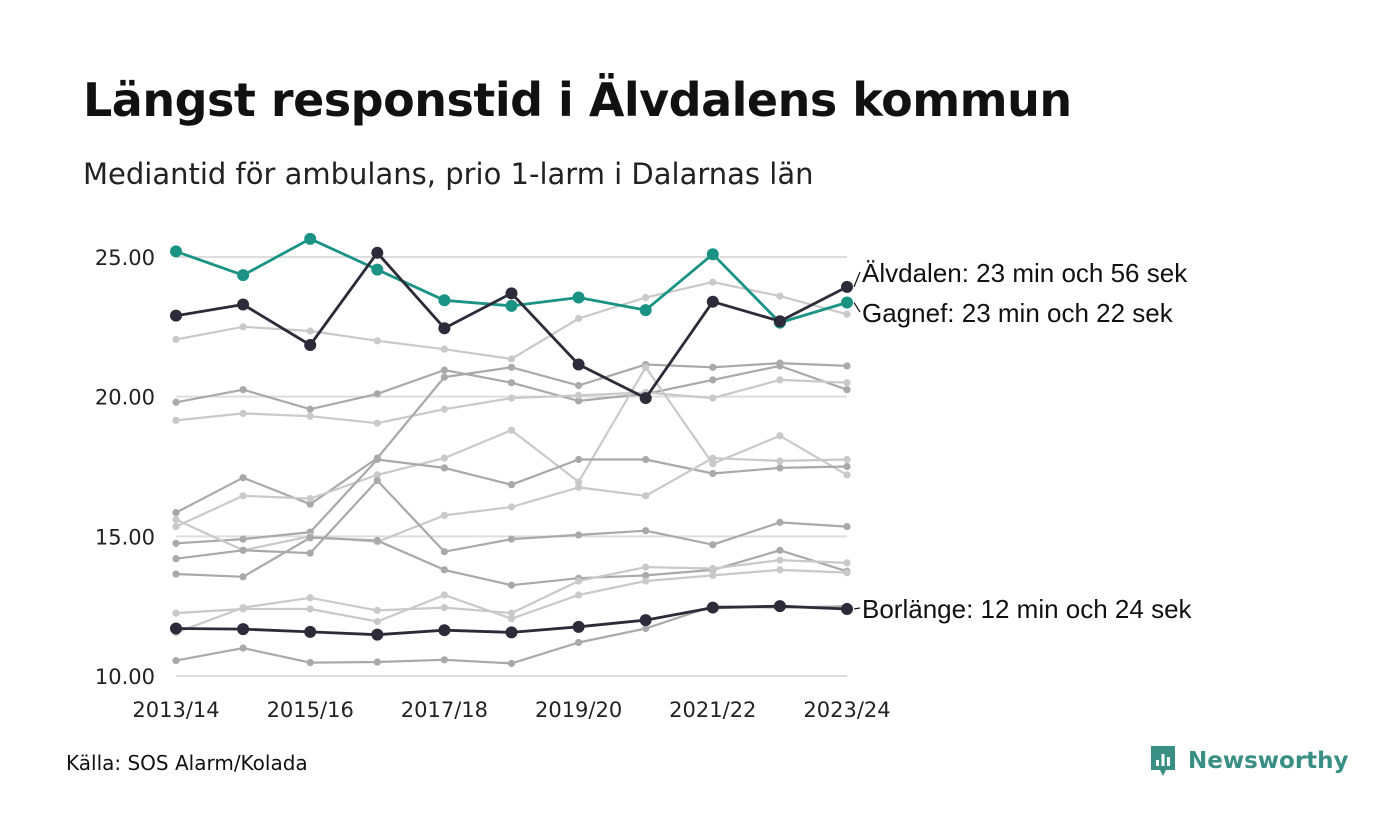 The height and width of the screenshot is (840, 1400). What do you see at coordinates (310, 710) in the screenshot?
I see `x-tick-label: 2015/16` at bounding box center [310, 710].